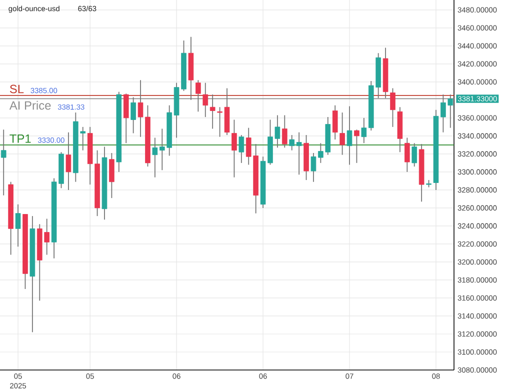 The height and width of the screenshot is (390, 520). Describe the element at coordinates (20, 138) in the screenshot. I see `ref-line-label: TP1` at that location.